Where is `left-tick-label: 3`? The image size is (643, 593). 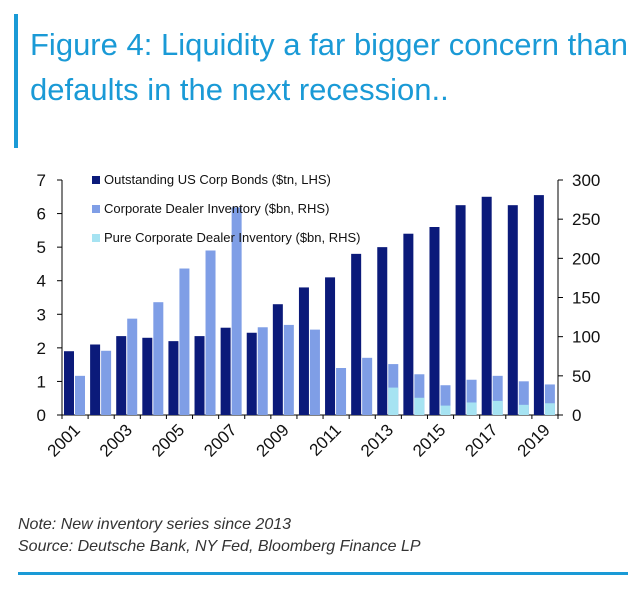 left-tick-label: 3 is located at coordinates (41, 314).